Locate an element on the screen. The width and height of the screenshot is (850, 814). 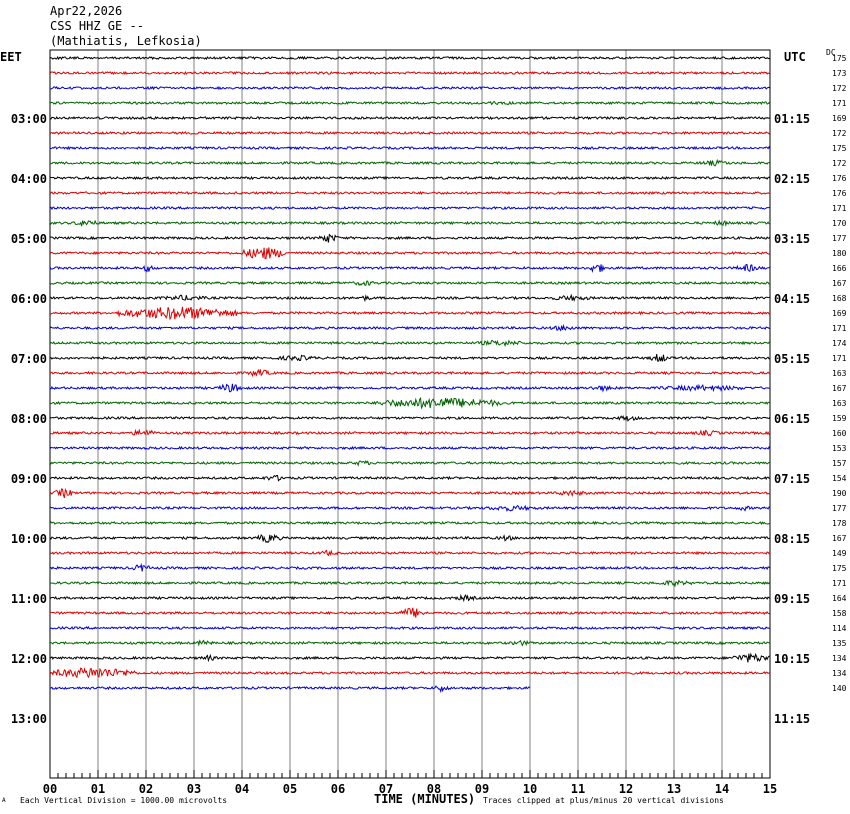
right-hour-label: 11:15 is located at coordinates (792, 719).